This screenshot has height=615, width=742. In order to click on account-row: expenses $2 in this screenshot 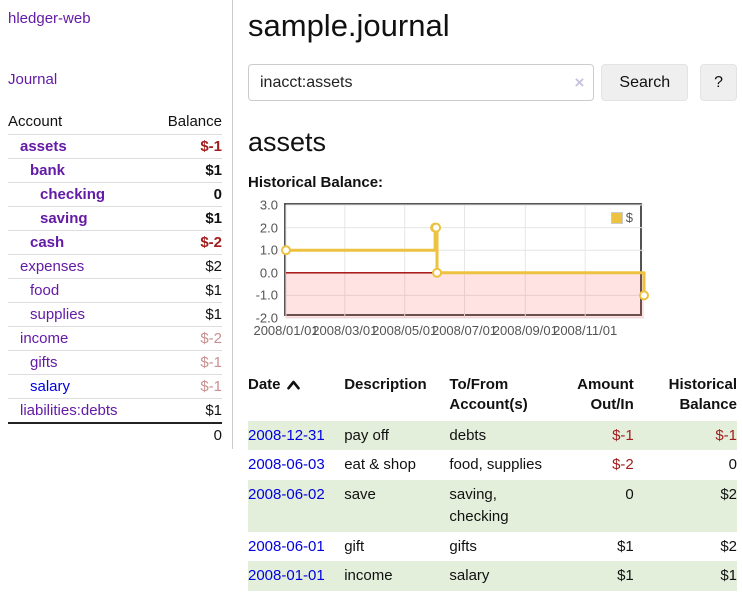, I will do `click(115, 266)`.